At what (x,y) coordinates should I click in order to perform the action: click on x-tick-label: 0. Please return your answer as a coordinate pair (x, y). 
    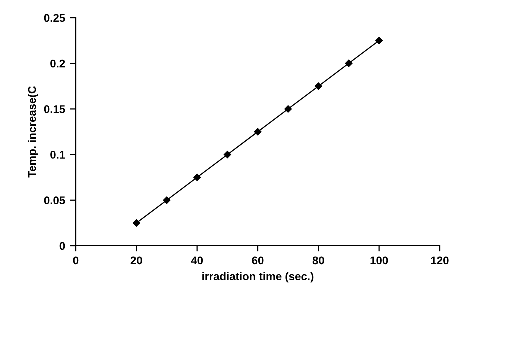
    Looking at the image, I should click on (76, 260).